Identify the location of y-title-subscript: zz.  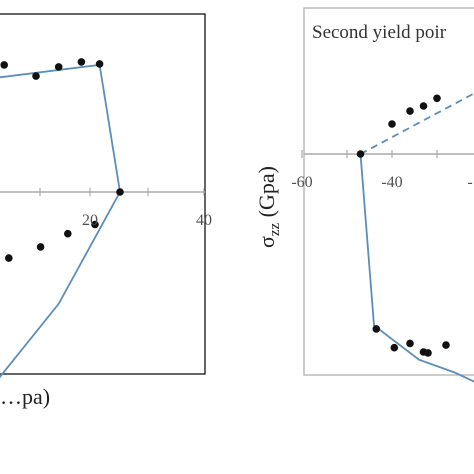
(275, 229).